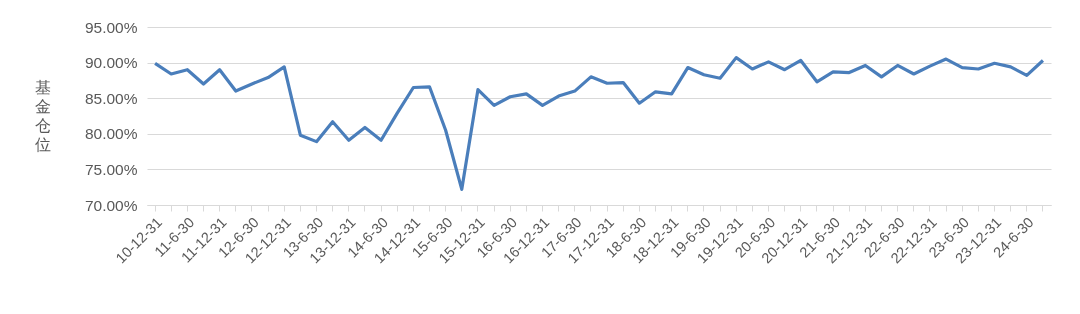 The width and height of the screenshot is (1080, 314). Describe the element at coordinates (111, 134) in the screenshot. I see `y-tick-label: 80.00%` at that location.